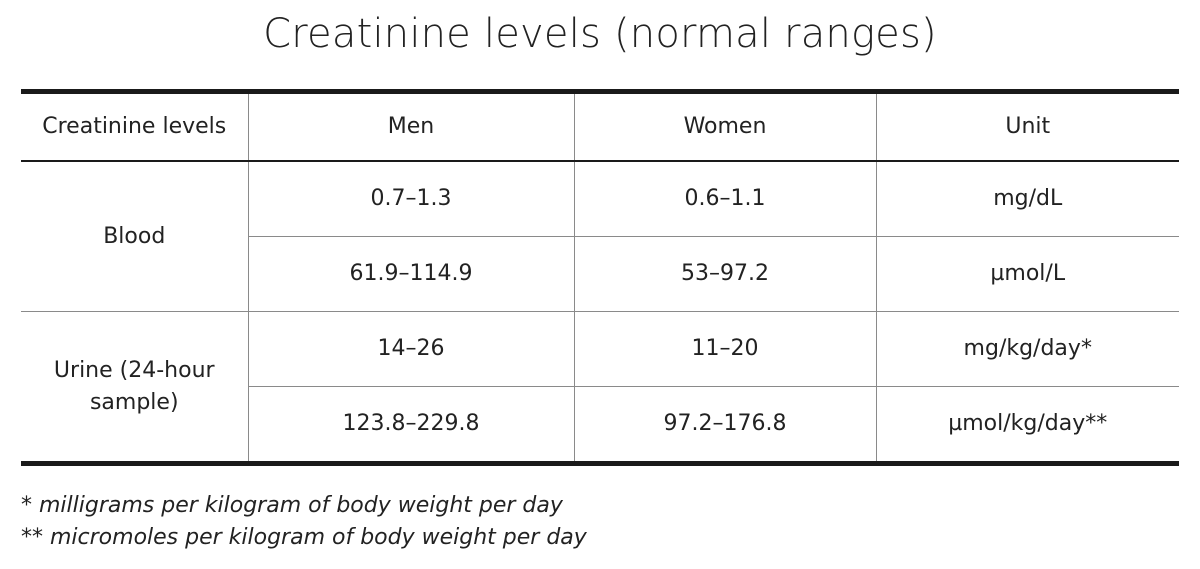  I want to click on cell-women: 0.6–1.1, so click(724, 199).